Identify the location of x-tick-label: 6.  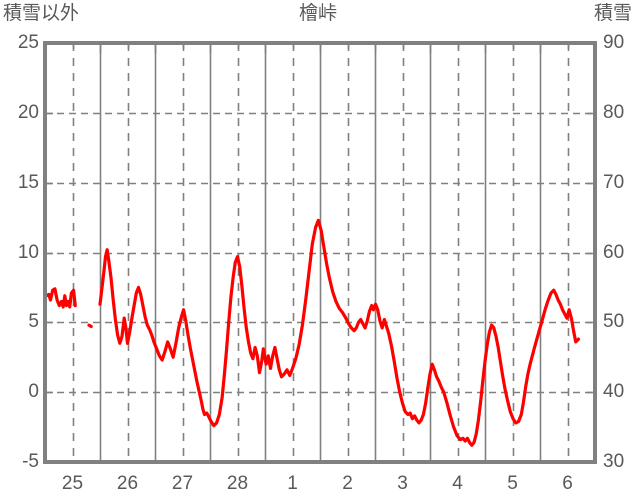
(567, 483).